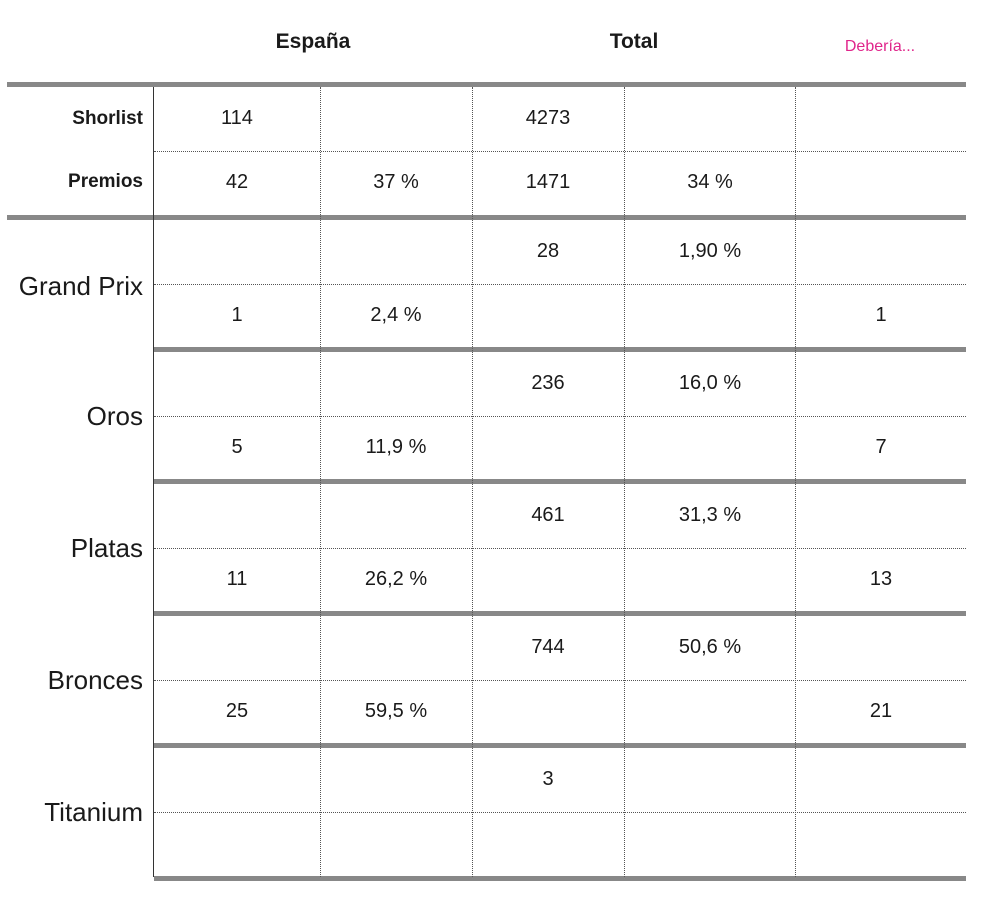  Describe the element at coordinates (710, 251) in the screenshot. I see `cell-total-pct: 1,90 %` at that location.